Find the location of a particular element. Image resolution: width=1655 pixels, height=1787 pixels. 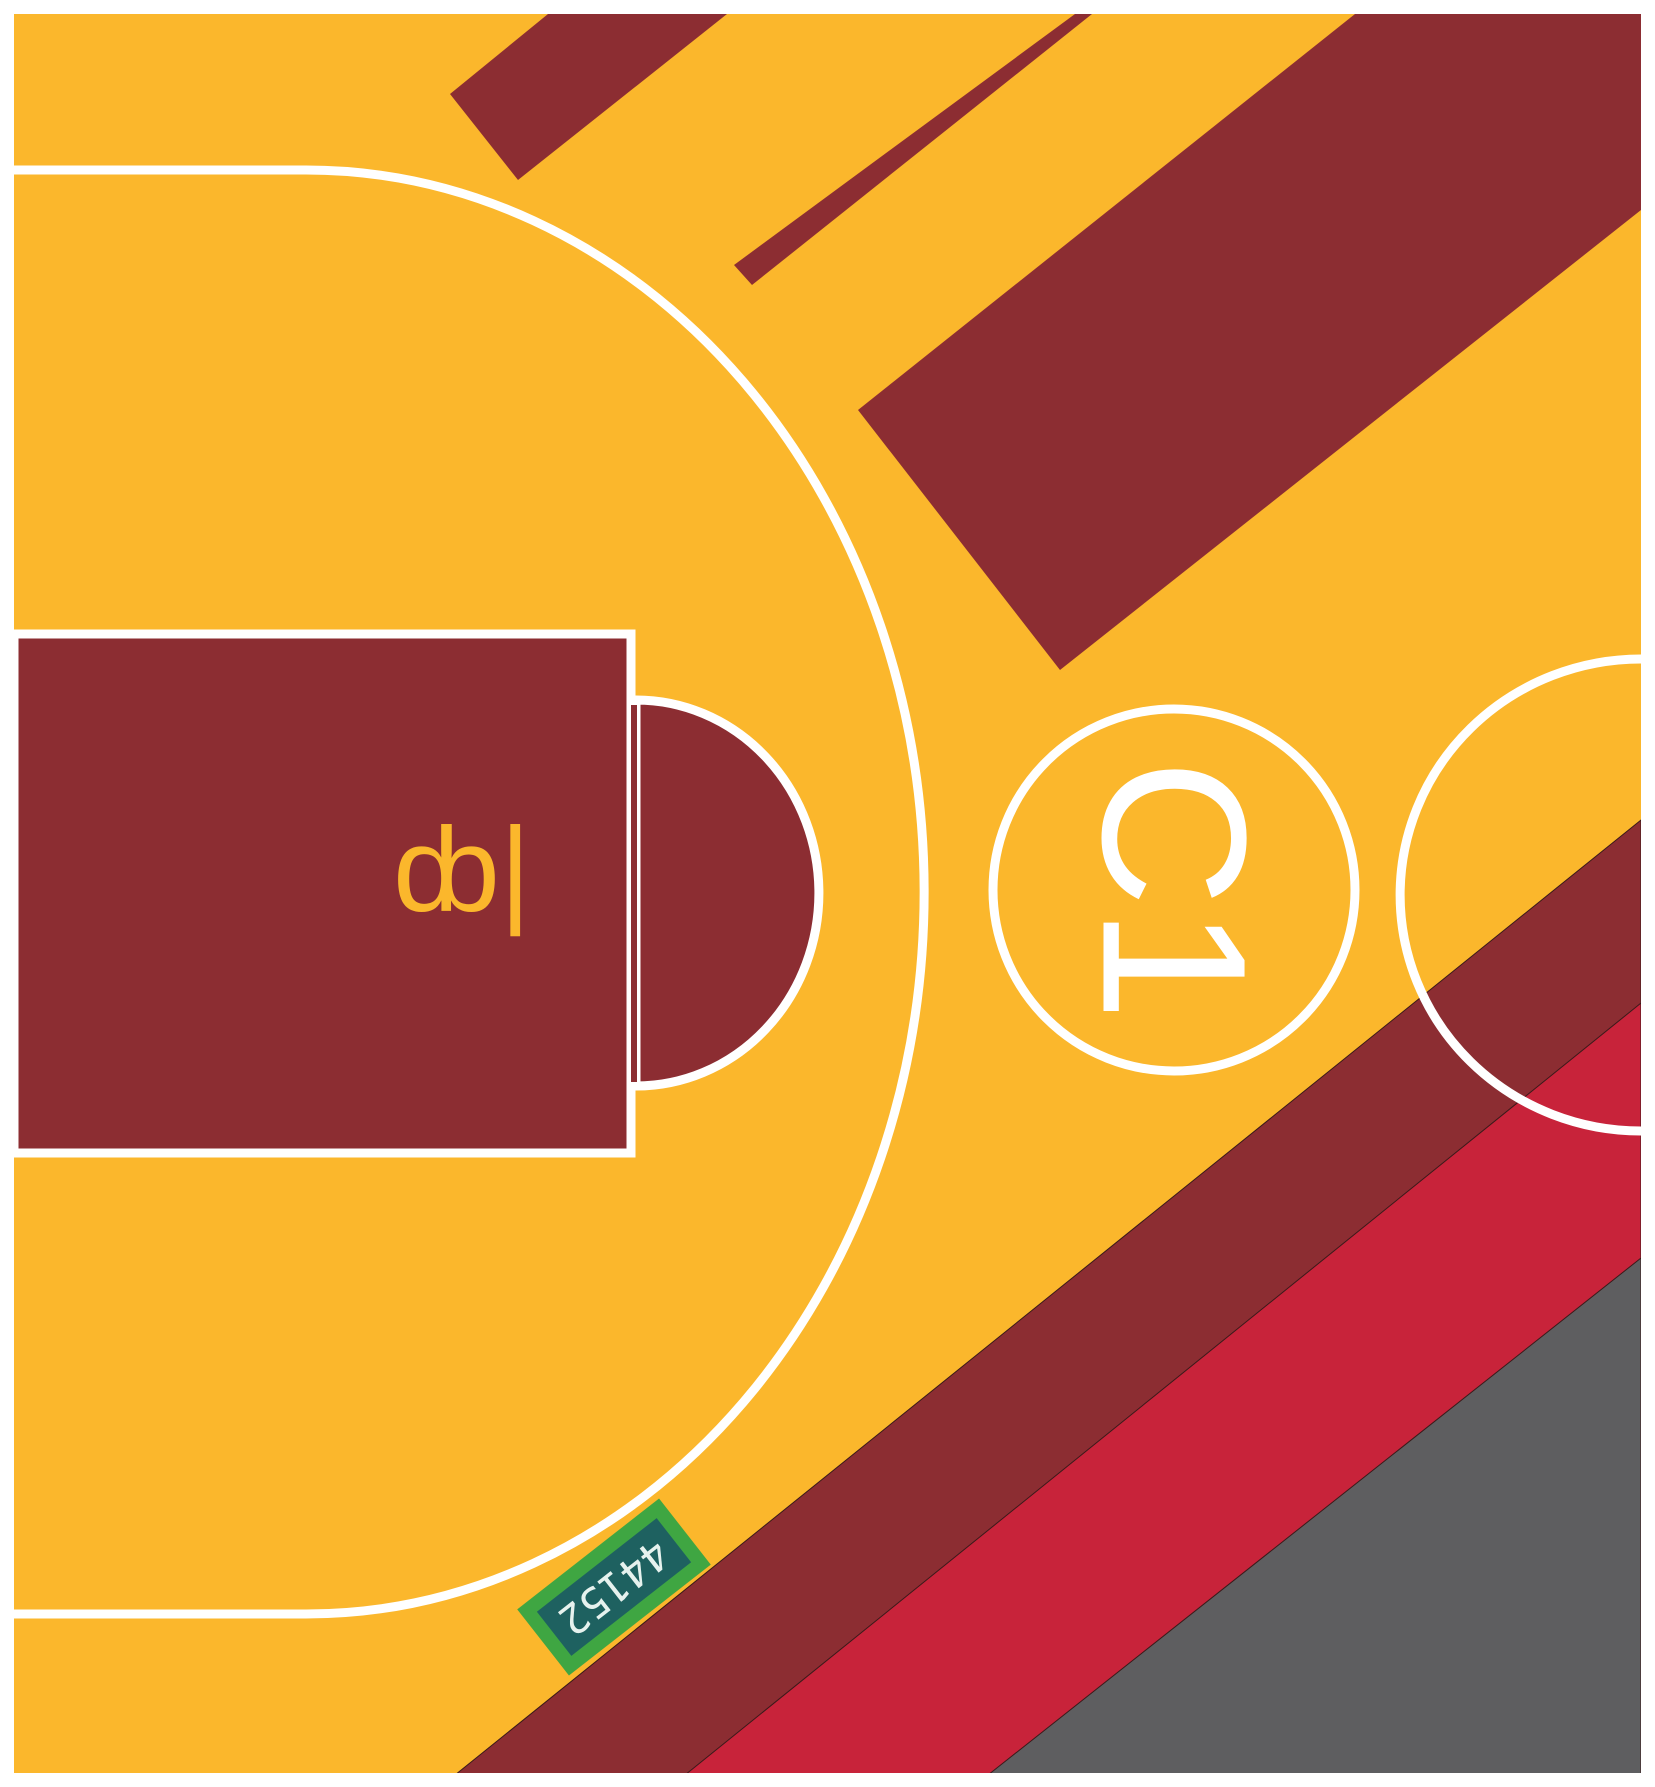

diagonal-band-top-left is located at coordinates (588, 97).